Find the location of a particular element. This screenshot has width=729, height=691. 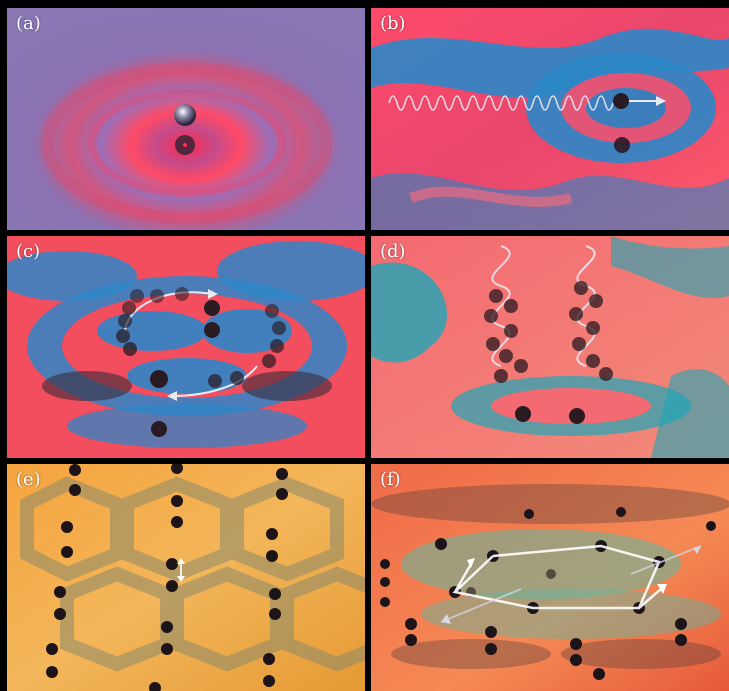

lattice-droplets is located at coordinates (167, 577).